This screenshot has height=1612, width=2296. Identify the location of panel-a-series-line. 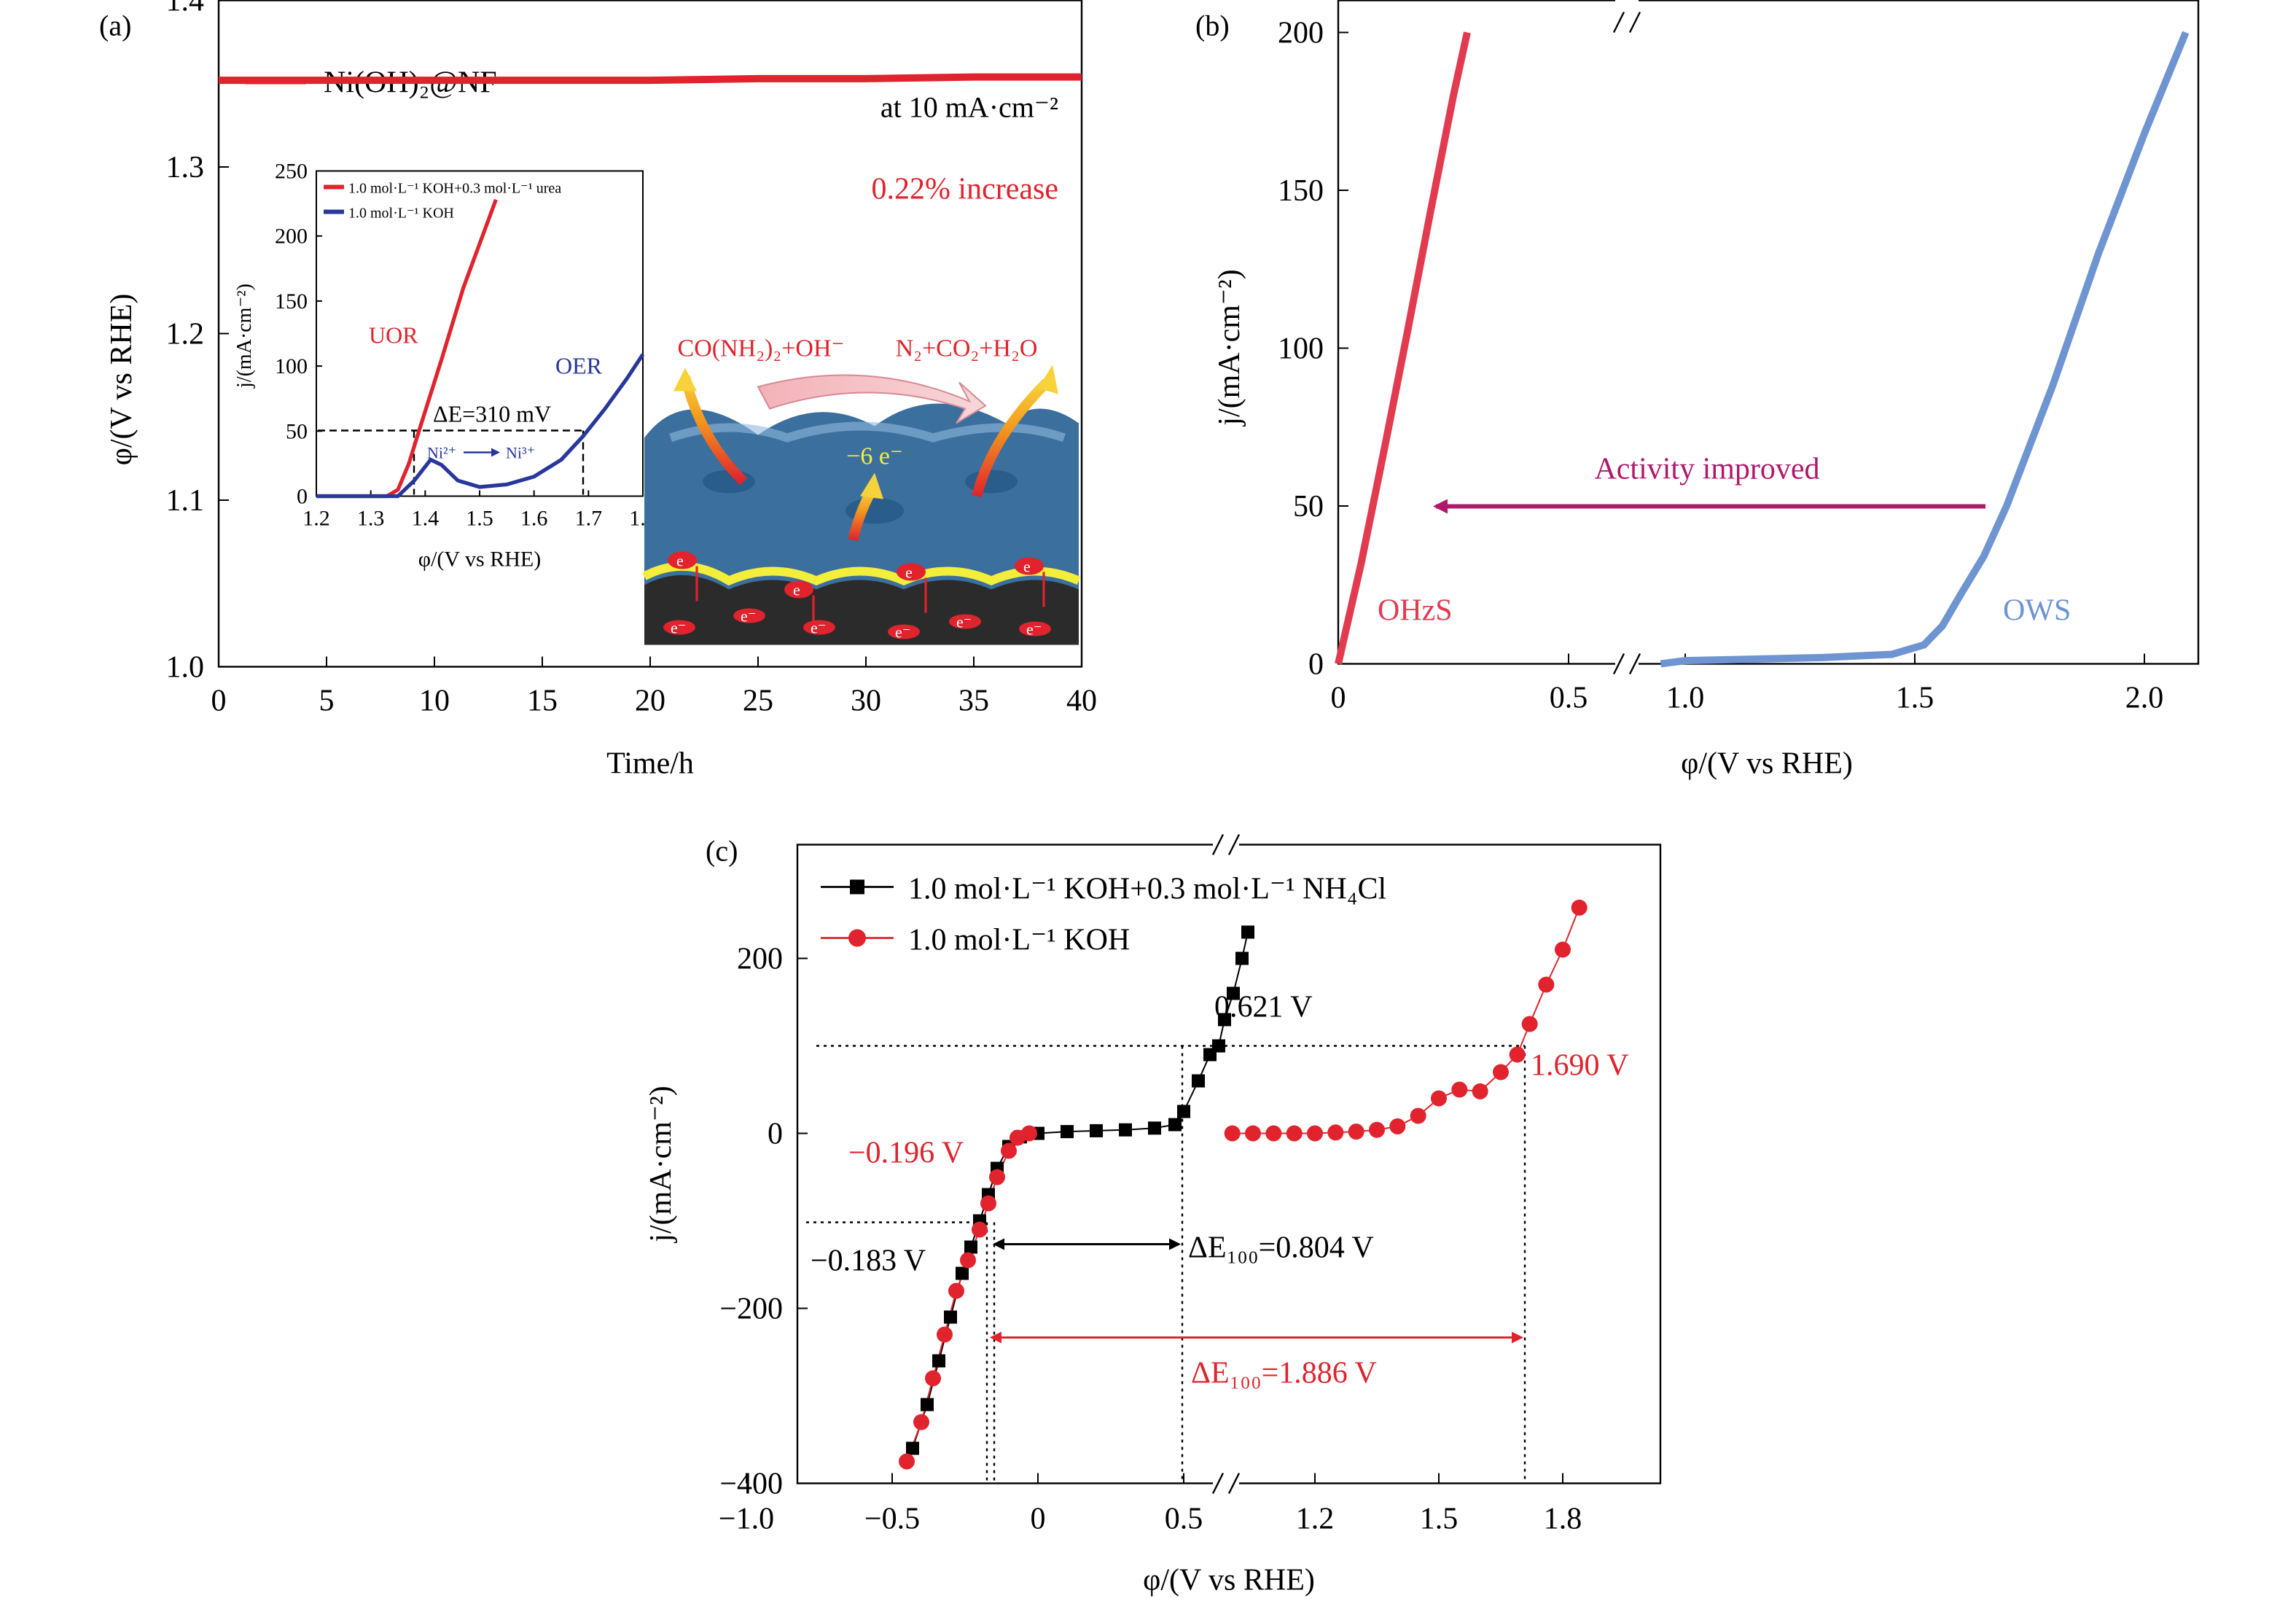
(651, 79).